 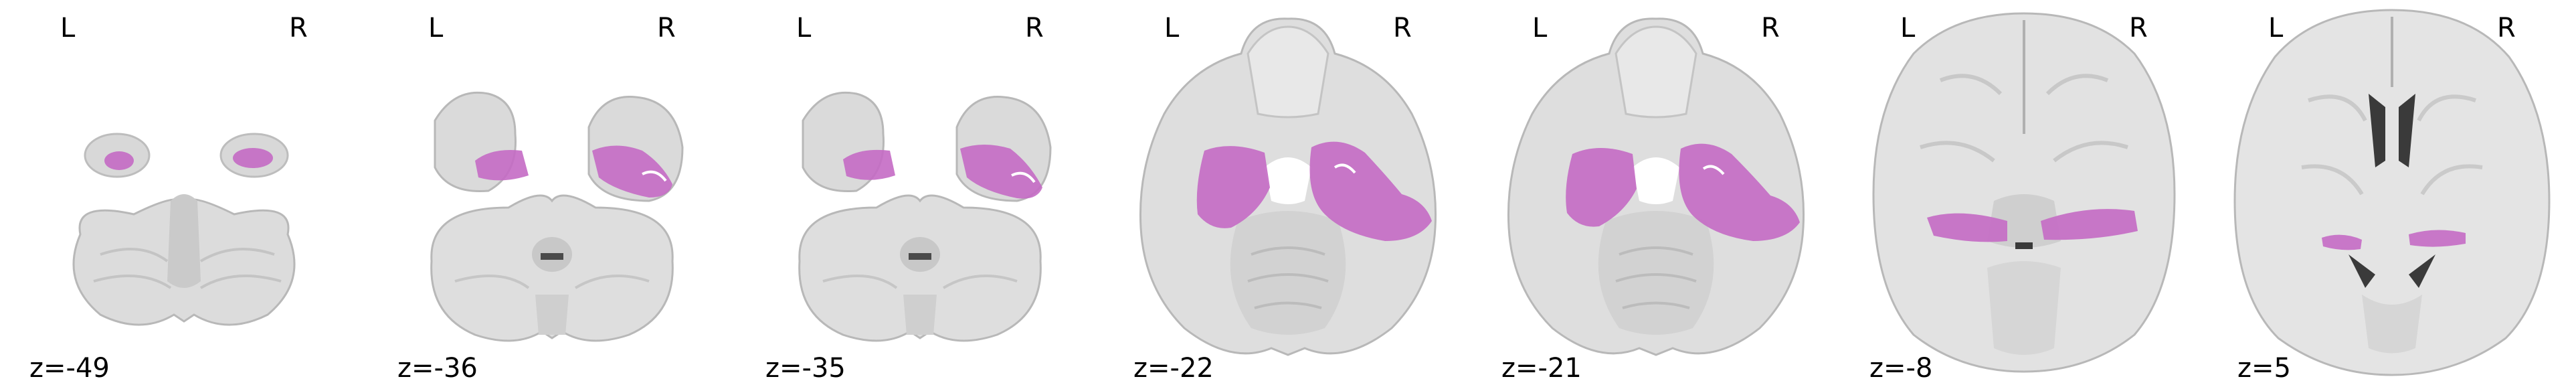 I want to click on slice-coordinate-label: z=-49, so click(x=69, y=369).